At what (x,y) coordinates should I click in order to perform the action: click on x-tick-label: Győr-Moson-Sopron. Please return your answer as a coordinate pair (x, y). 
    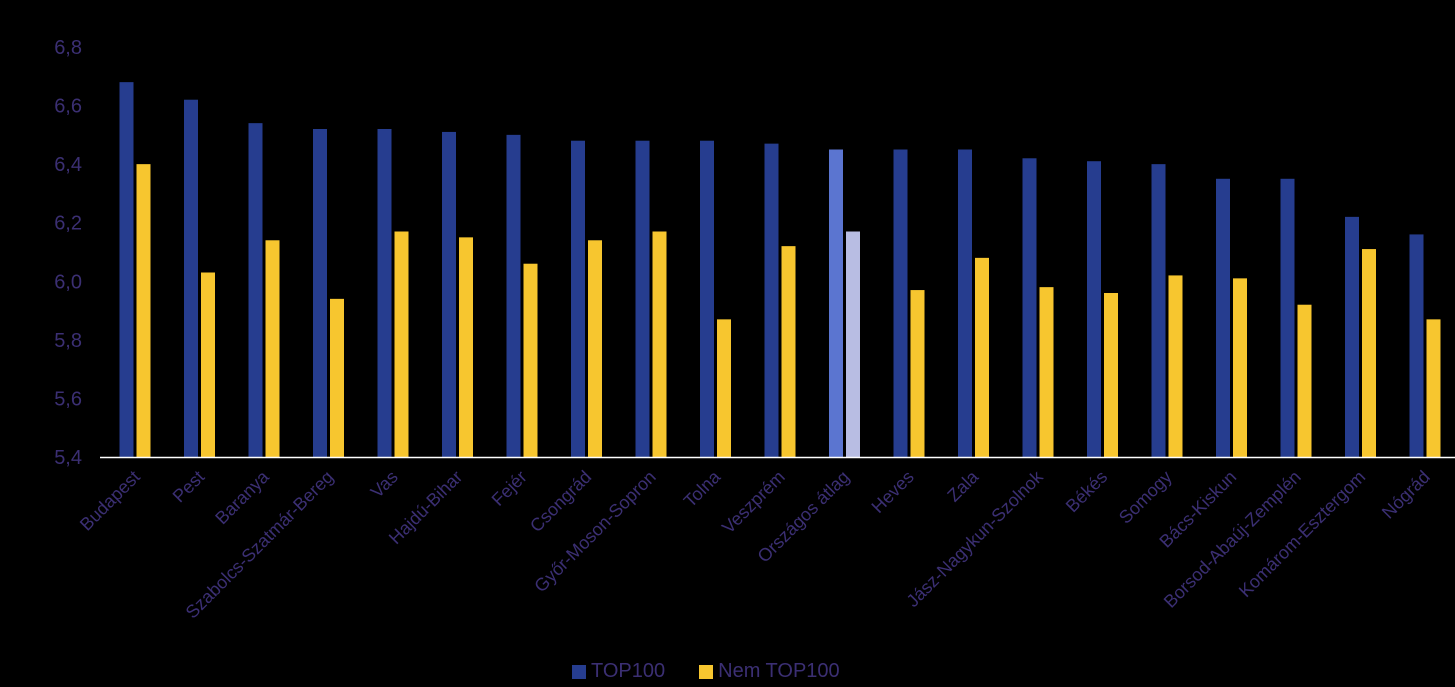
    Looking at the image, I should click on (594, 531).